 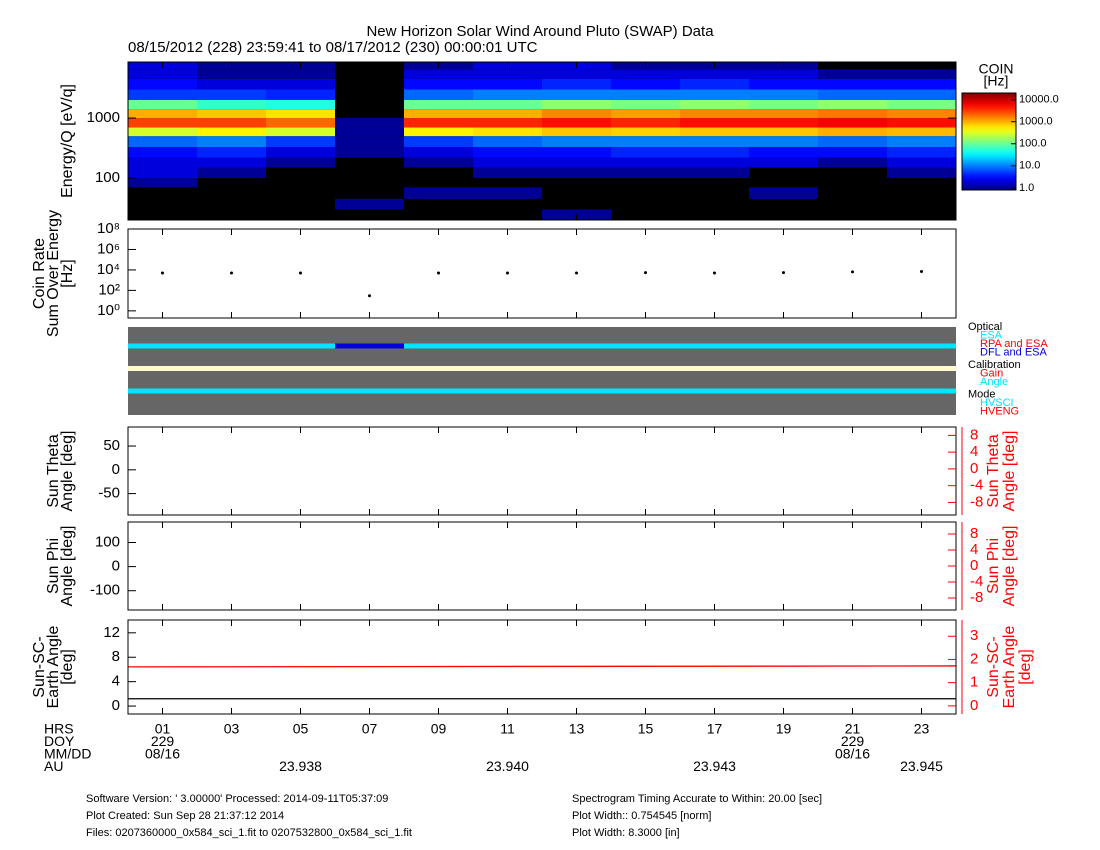 What do you see at coordinates (1039, 100) in the screenshot?
I see `colorbar-tick-label: 10000.0` at bounding box center [1039, 100].